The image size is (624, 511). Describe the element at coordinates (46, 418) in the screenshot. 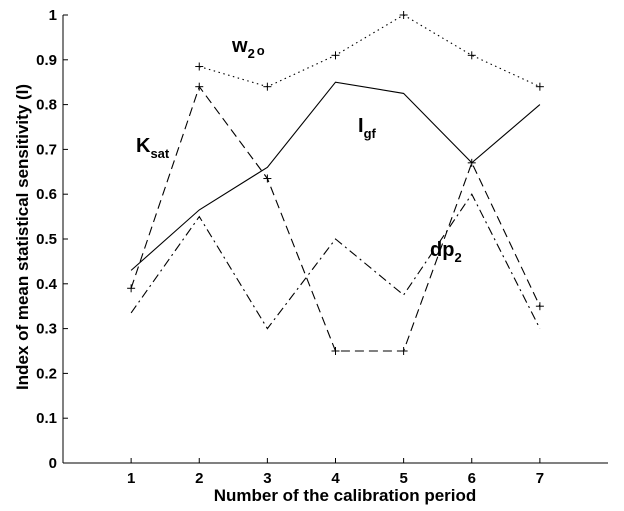

I see `y-tick-label: 0.1` at that location.